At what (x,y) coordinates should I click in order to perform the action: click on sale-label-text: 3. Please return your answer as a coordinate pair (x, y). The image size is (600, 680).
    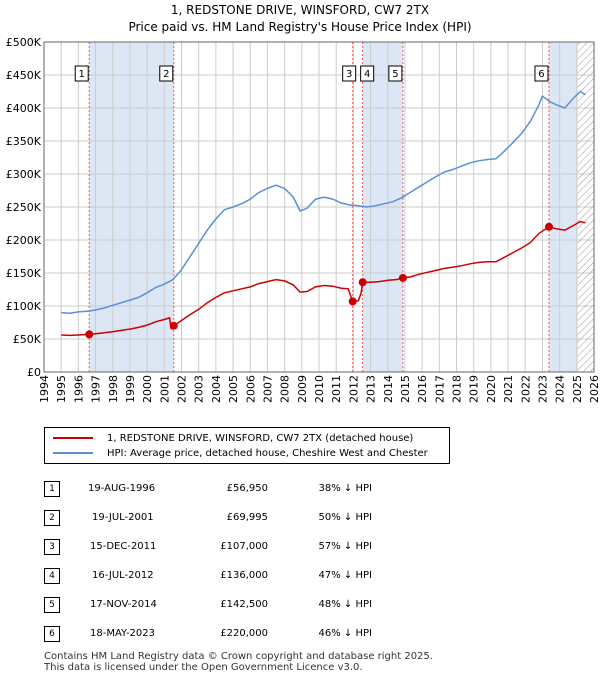
    Looking at the image, I should click on (349, 74).